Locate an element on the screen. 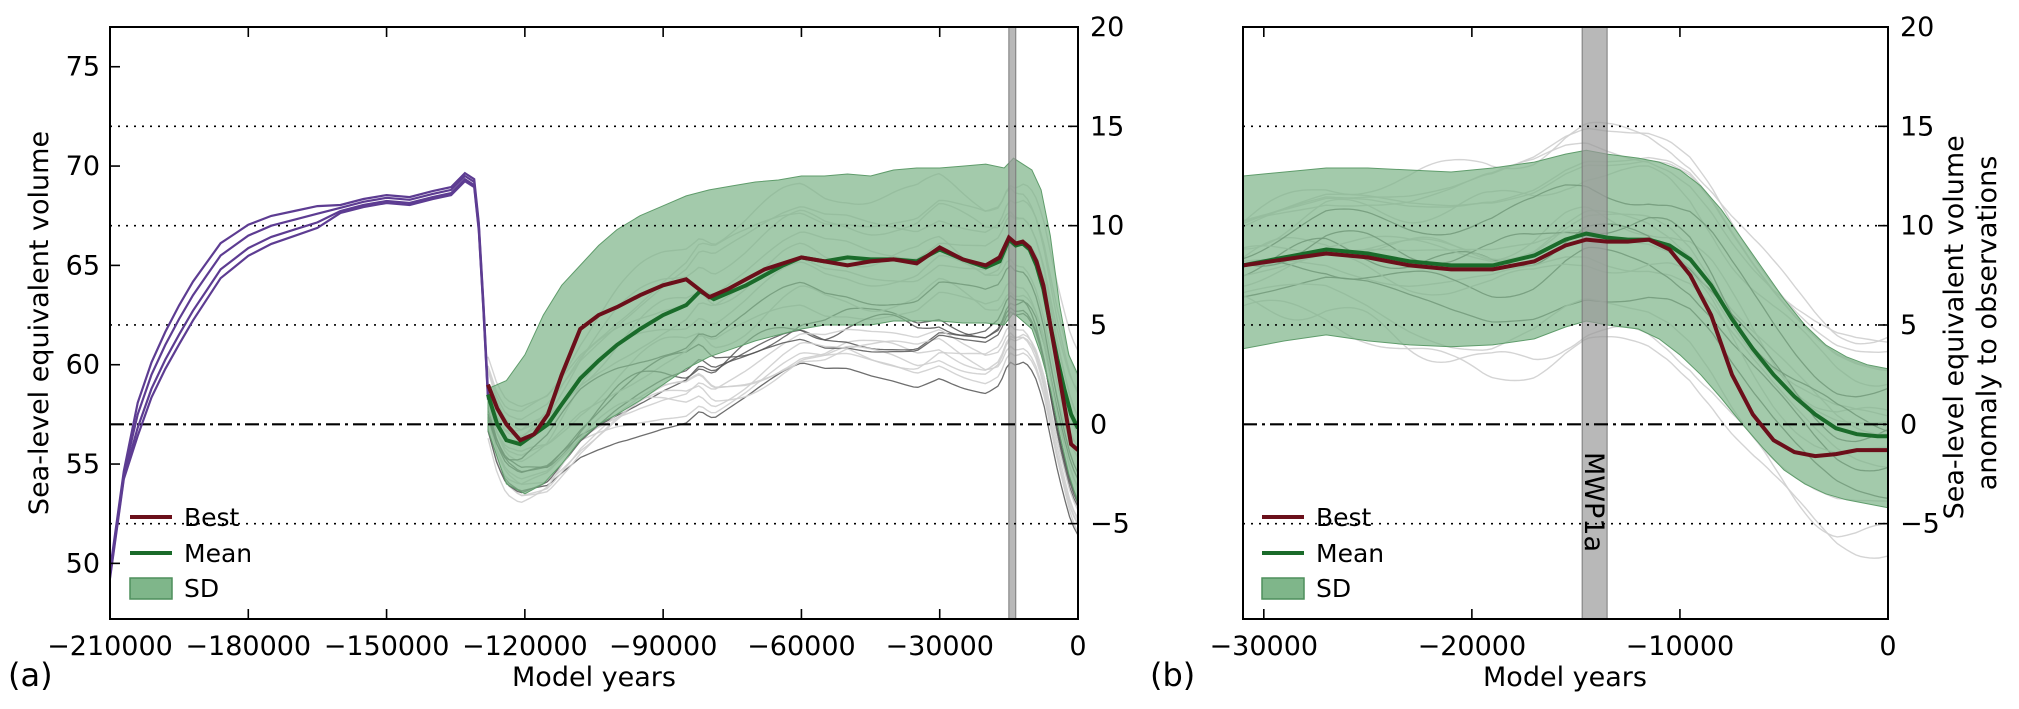 Image resolution: width=2019 pixels, height=709 pixels. y-tick-label: 50 is located at coordinates (83, 563).